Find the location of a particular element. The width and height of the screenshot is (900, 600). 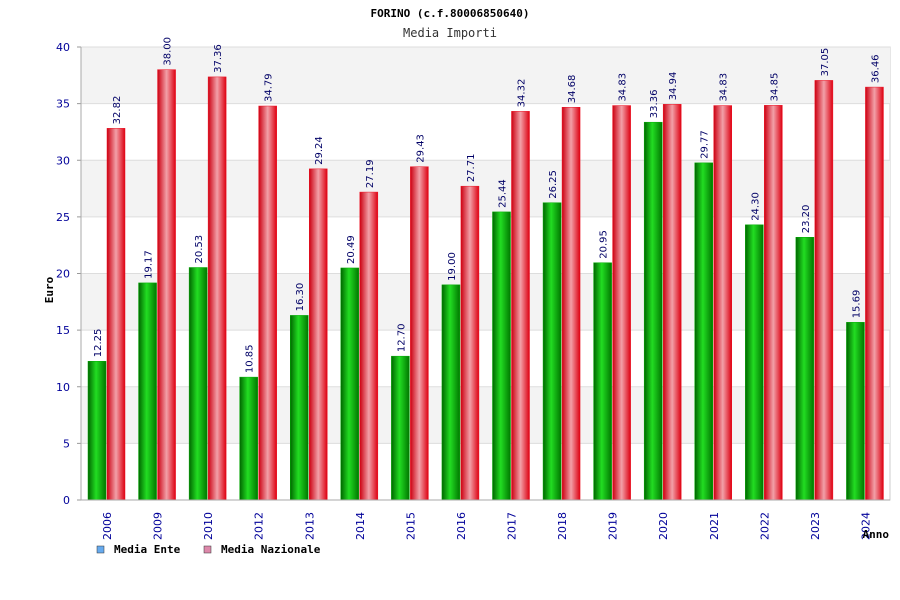

x-tick-label: 2022 is located at coordinates (764, 526).